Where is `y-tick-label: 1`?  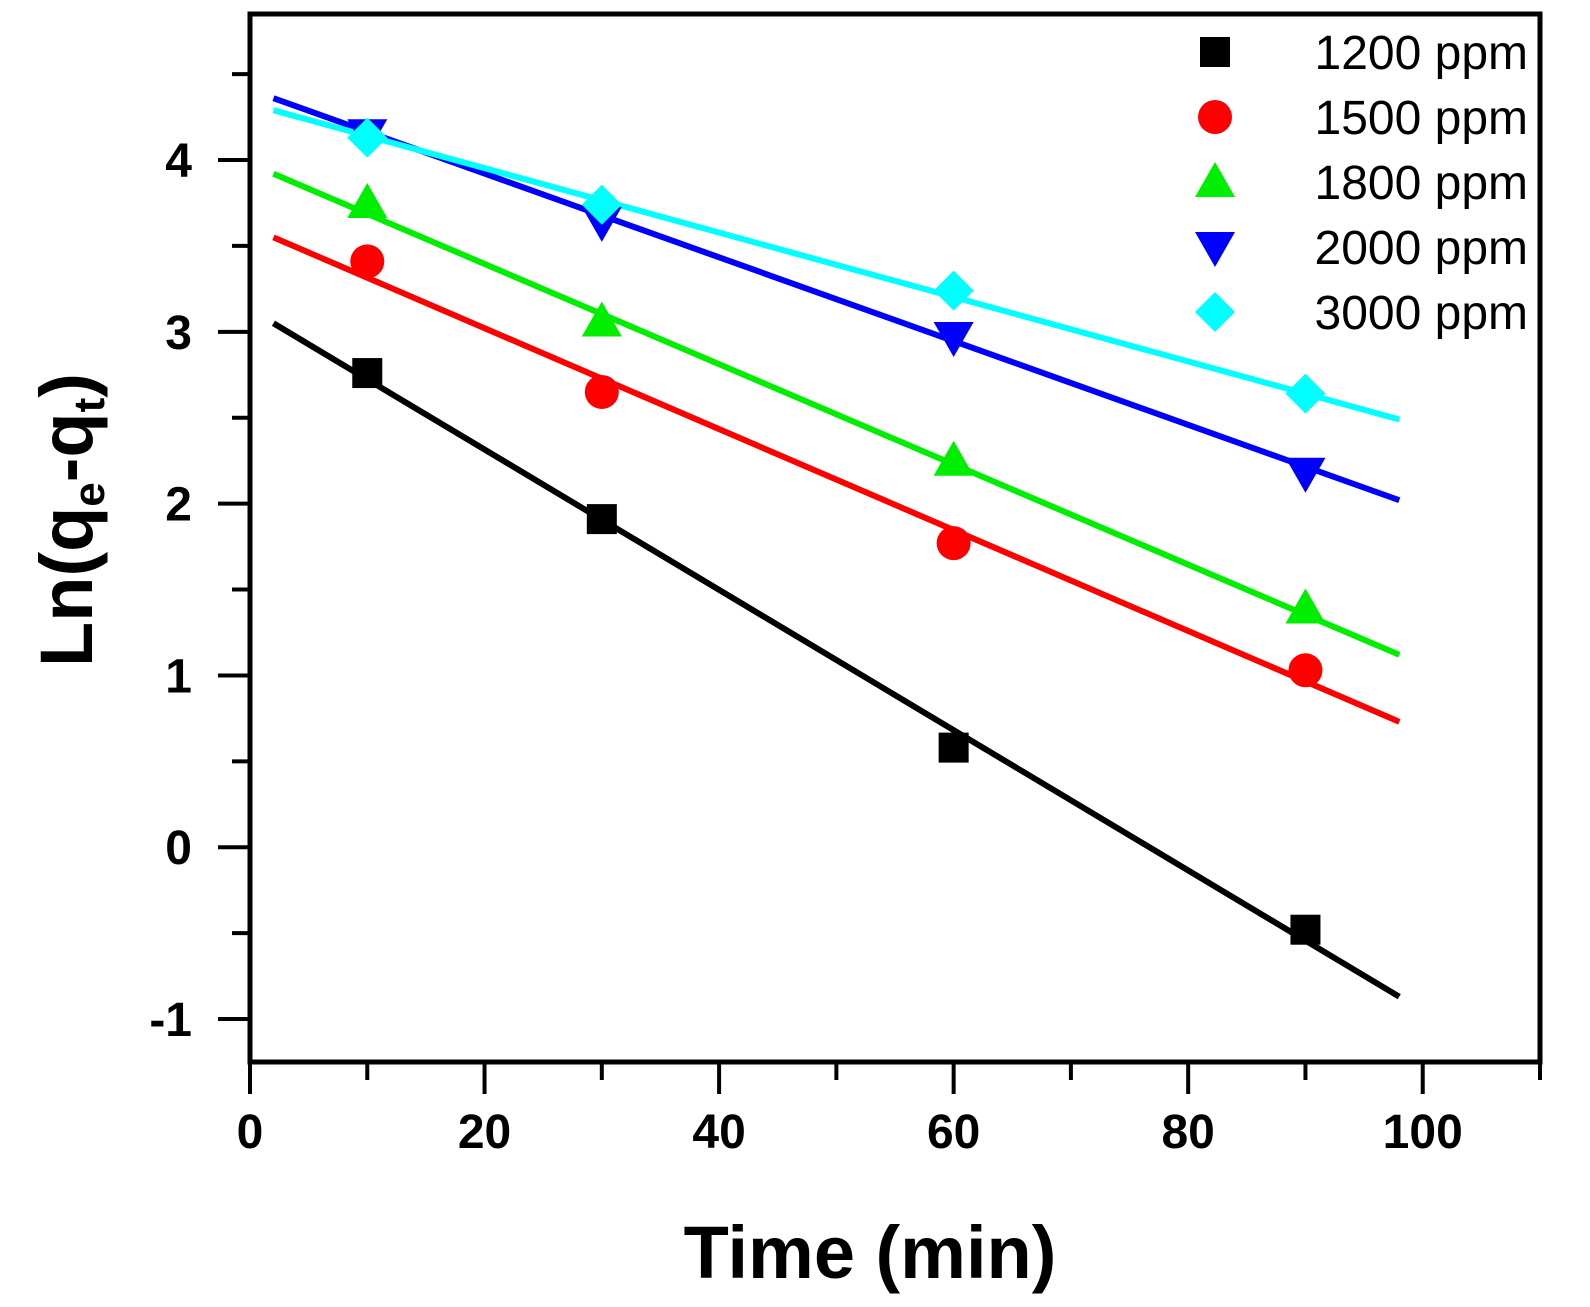 y-tick-label: 1 is located at coordinates (178, 676).